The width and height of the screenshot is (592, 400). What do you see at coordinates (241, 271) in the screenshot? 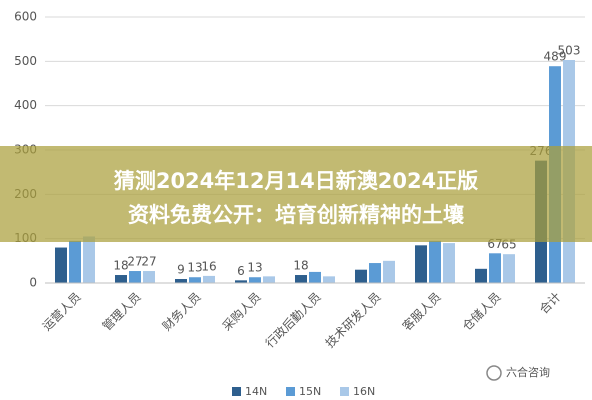
I see `value-label: 6` at bounding box center [241, 271].